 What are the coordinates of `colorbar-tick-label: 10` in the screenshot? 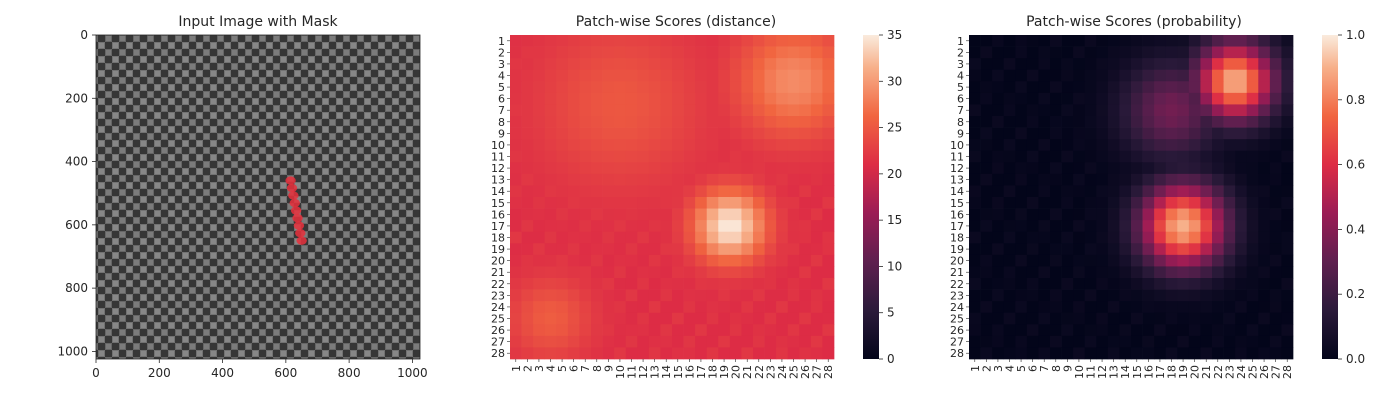 It's located at (894, 266).